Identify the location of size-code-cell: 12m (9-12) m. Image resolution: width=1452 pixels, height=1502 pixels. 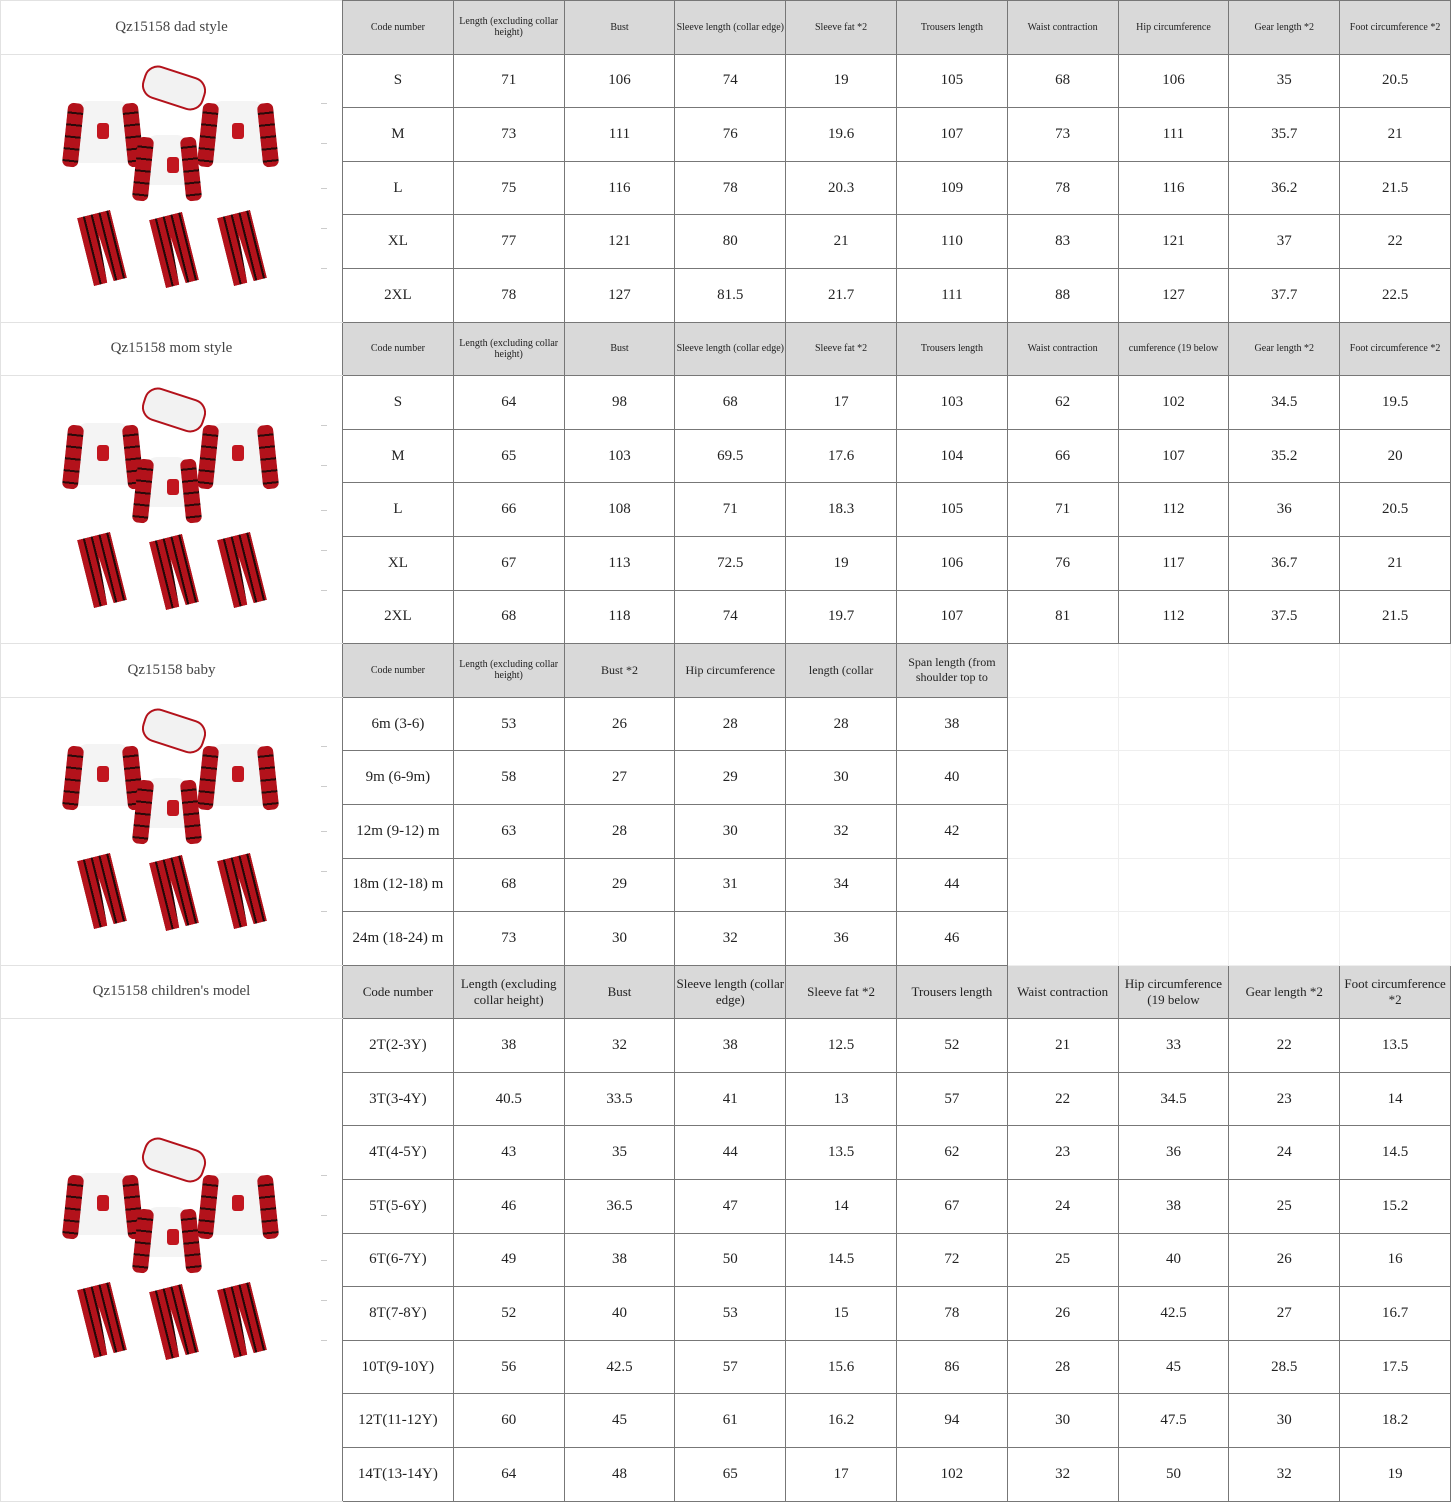
(398, 831).